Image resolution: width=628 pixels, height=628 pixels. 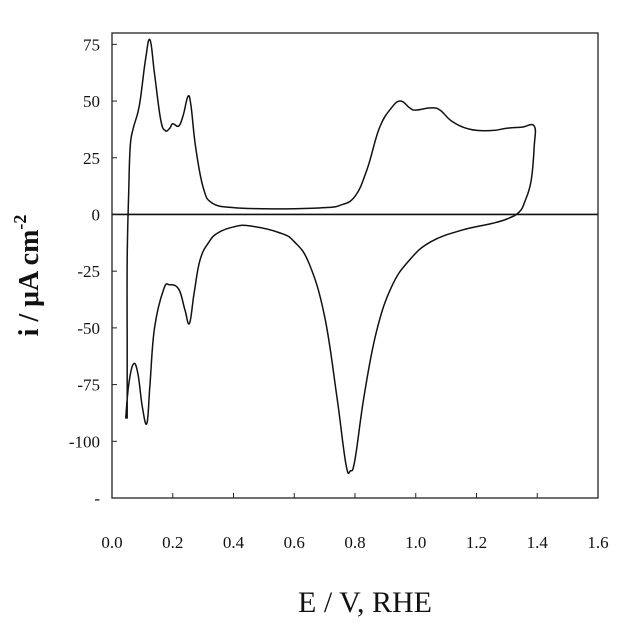 I want to click on x-tick-label: 1.0, so click(x=415, y=542).